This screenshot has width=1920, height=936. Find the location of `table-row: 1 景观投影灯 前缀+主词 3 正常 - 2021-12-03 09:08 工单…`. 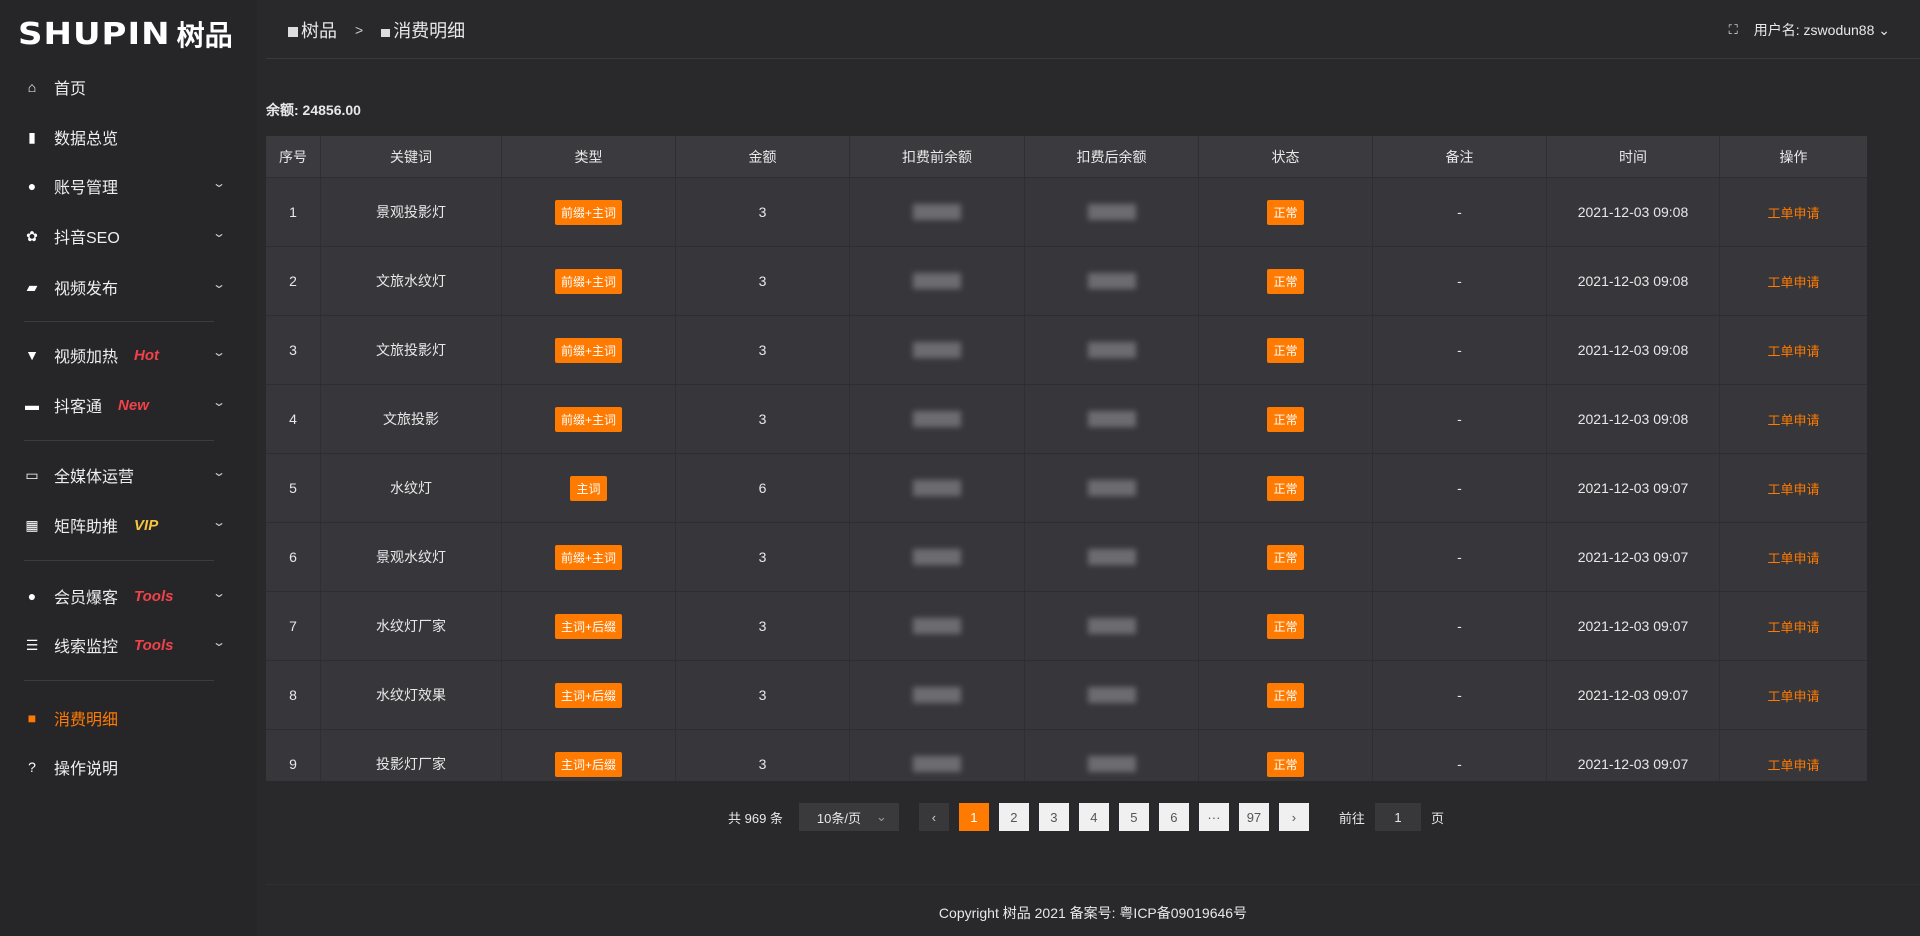

table-row: 1 景观投影灯 前缀+主词 3 正常 - 2021-12-03 09:08 工单… is located at coordinates (1066, 212).